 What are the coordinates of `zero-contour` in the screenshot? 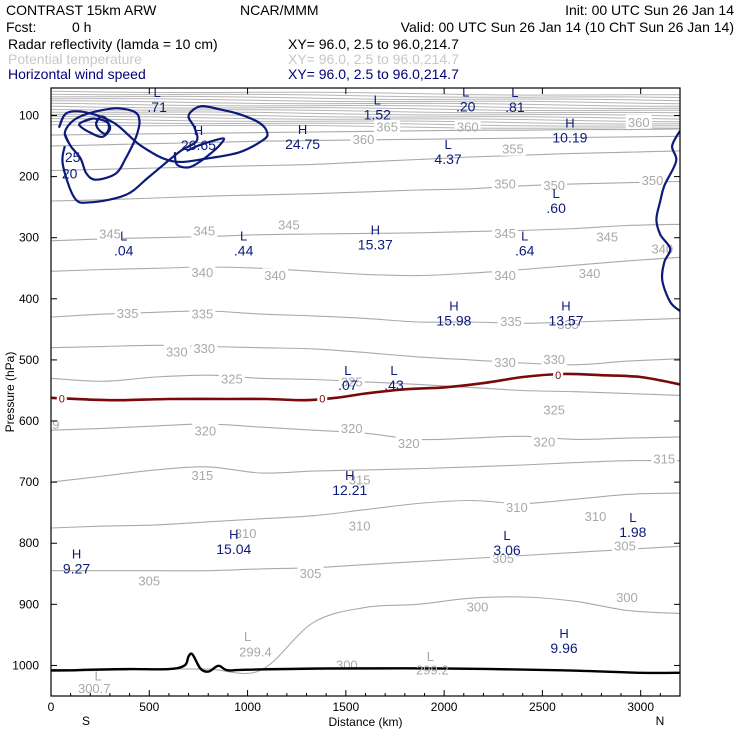 It's located at (365, 387).